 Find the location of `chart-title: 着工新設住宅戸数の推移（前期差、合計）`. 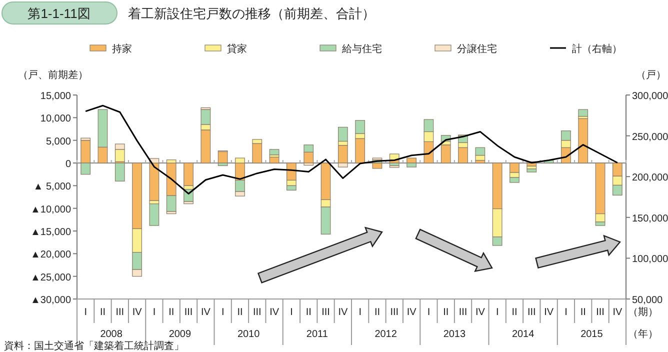

chart-title: 着工新設住宅戸数の推移（前期差、合計） is located at coordinates (251, 13).